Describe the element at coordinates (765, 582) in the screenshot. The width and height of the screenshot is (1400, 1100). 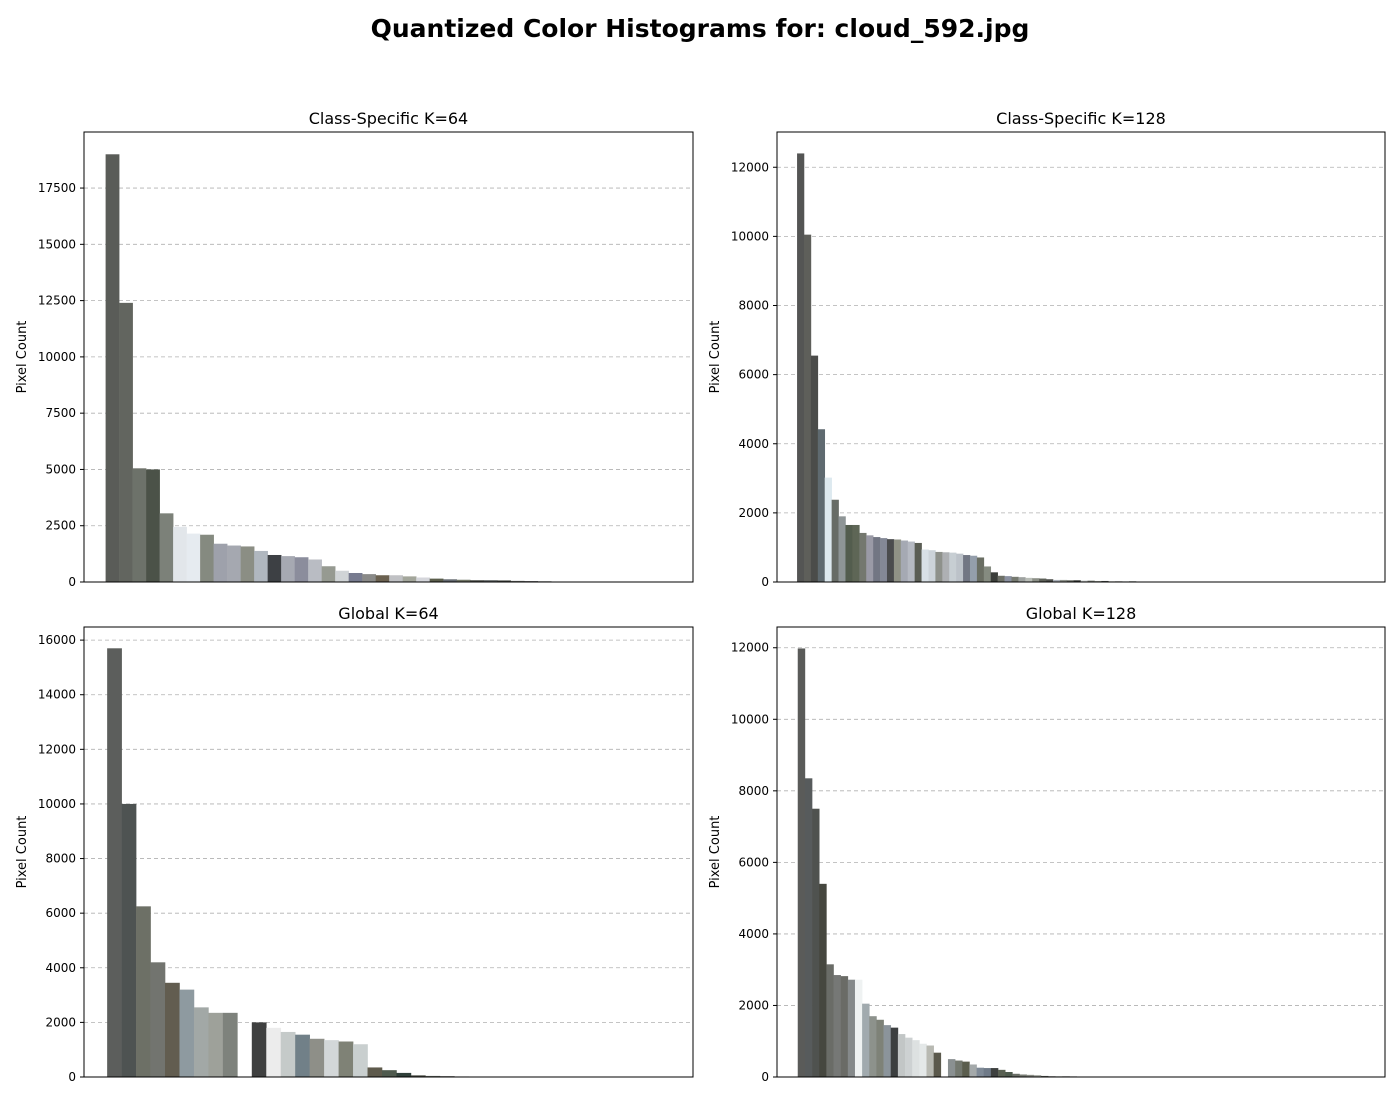
I see `y-tick-label: 0` at that location.